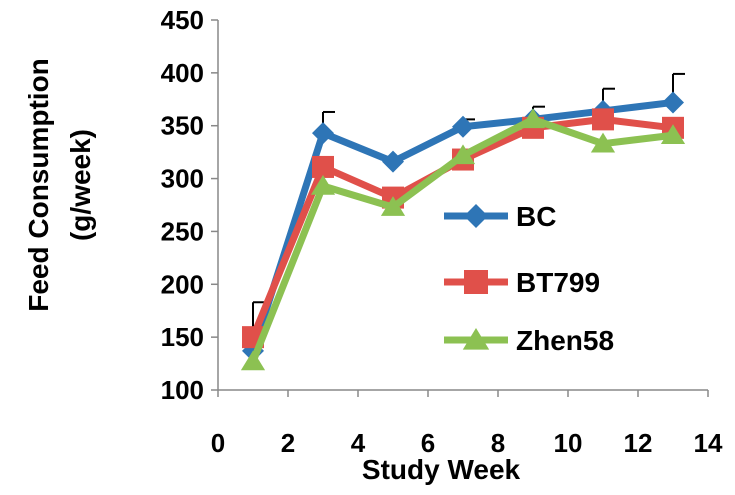 The height and width of the screenshot is (495, 735). What do you see at coordinates (182, 73) in the screenshot?
I see `y-tick-label: 400` at bounding box center [182, 73].